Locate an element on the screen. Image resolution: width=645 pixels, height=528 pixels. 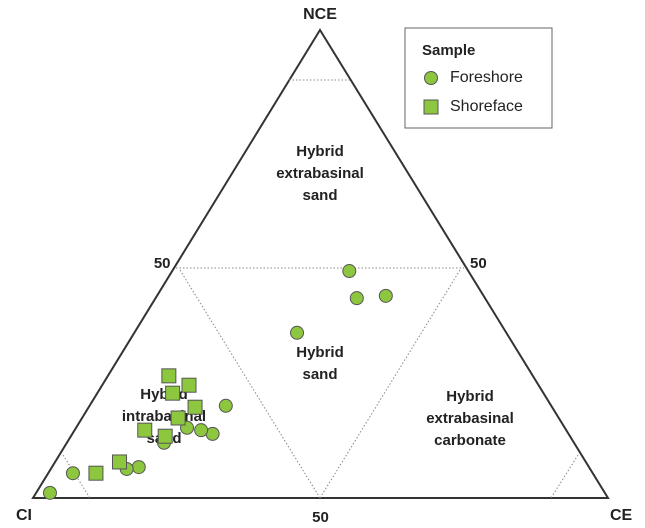
legend-label: Shoreface is located at coordinates (486, 106).